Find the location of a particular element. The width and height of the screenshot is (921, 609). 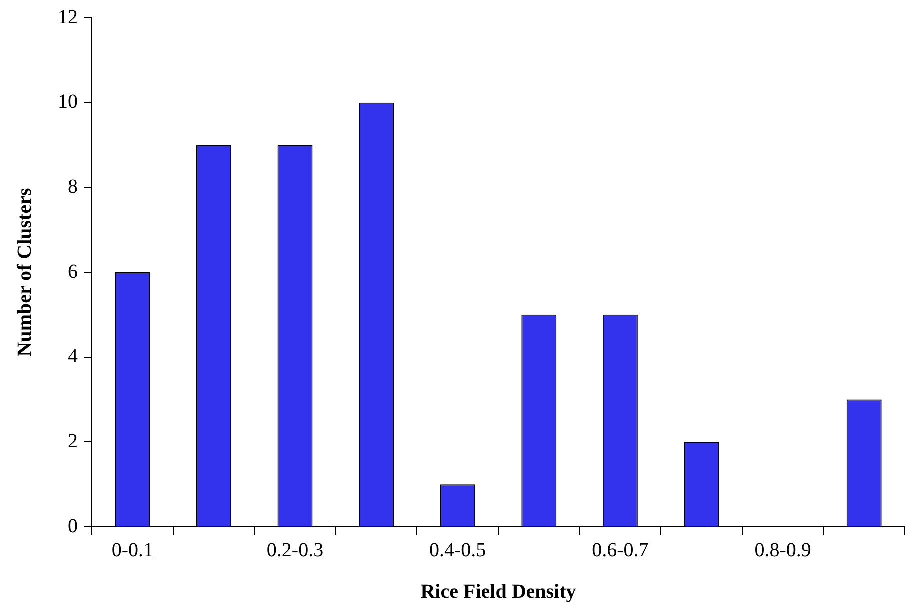

y-tick-label: 2 is located at coordinates (73, 441).